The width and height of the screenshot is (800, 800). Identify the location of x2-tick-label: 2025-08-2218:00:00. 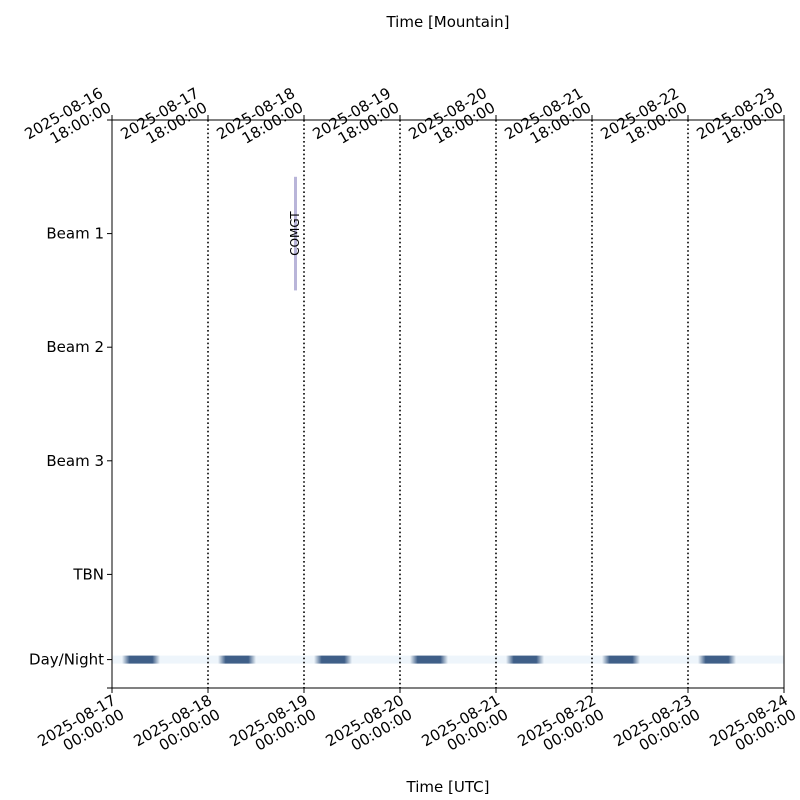
(643, 120).